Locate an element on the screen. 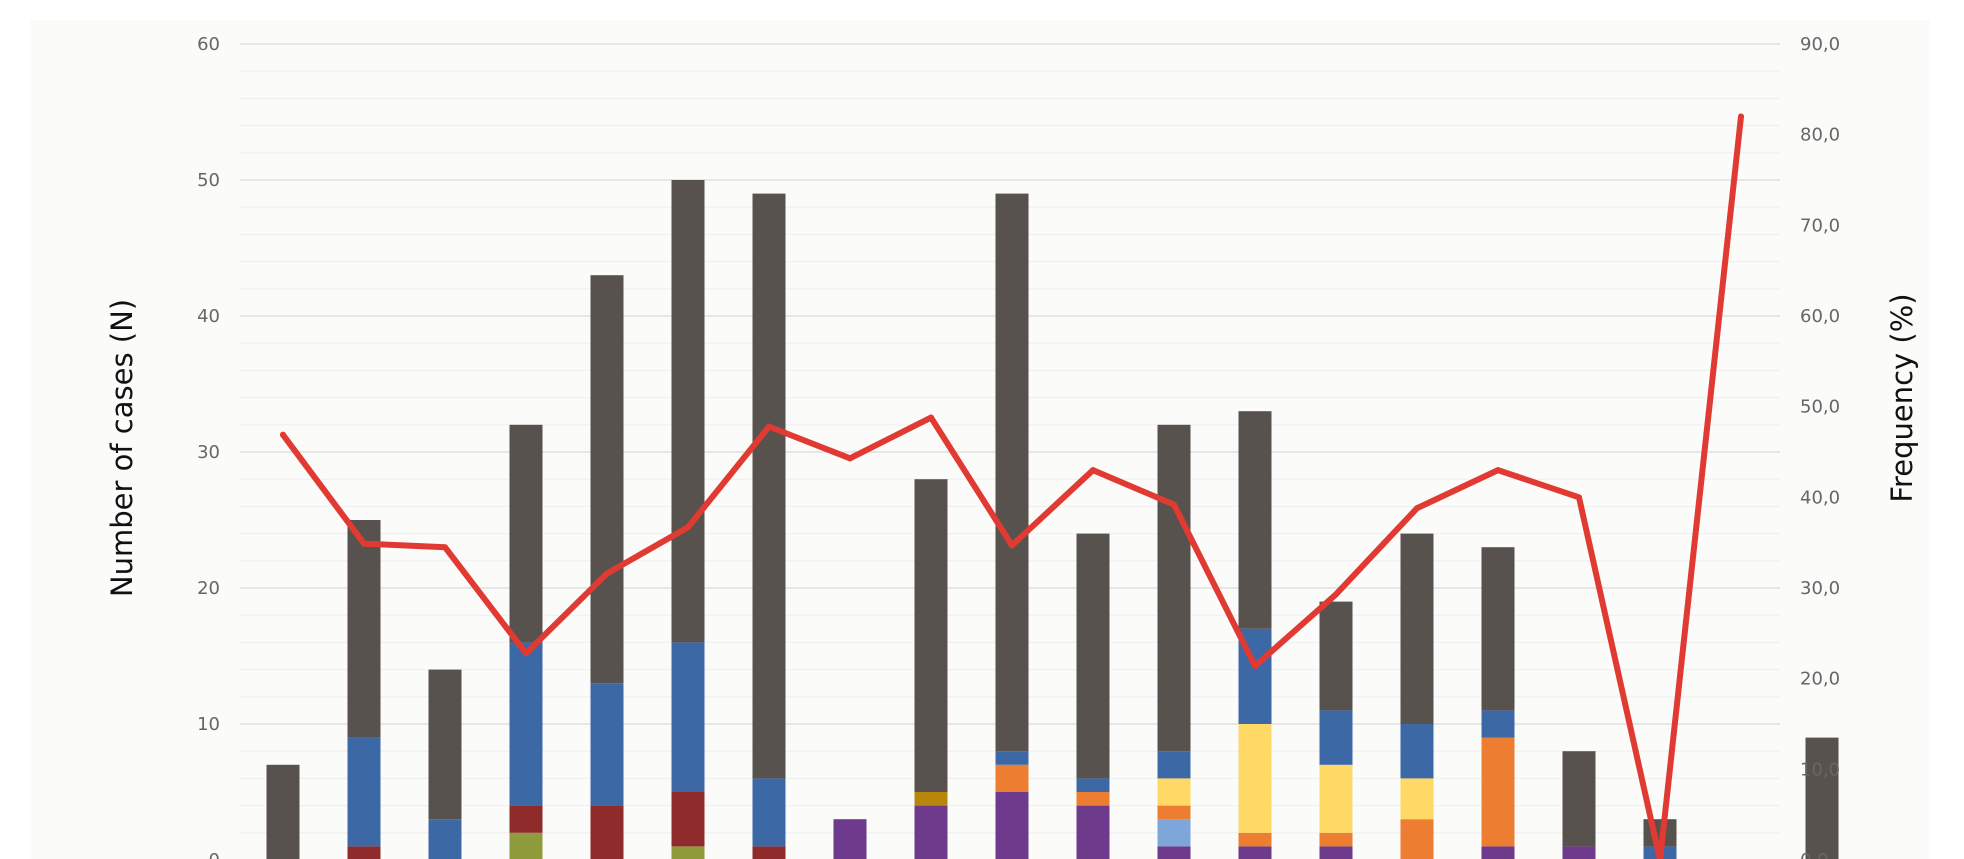 Image resolution: width=1964 pixels, height=859 pixels. left-tick-label: 20 is located at coordinates (208, 588).